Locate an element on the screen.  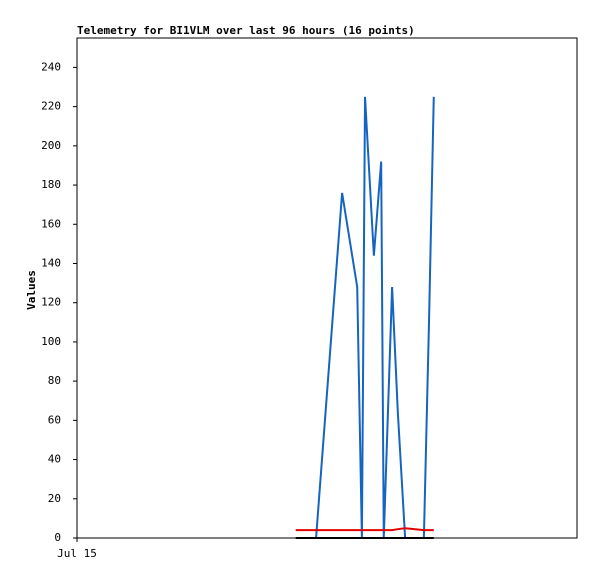
y-tick-label: 0 is located at coordinates (57, 537).